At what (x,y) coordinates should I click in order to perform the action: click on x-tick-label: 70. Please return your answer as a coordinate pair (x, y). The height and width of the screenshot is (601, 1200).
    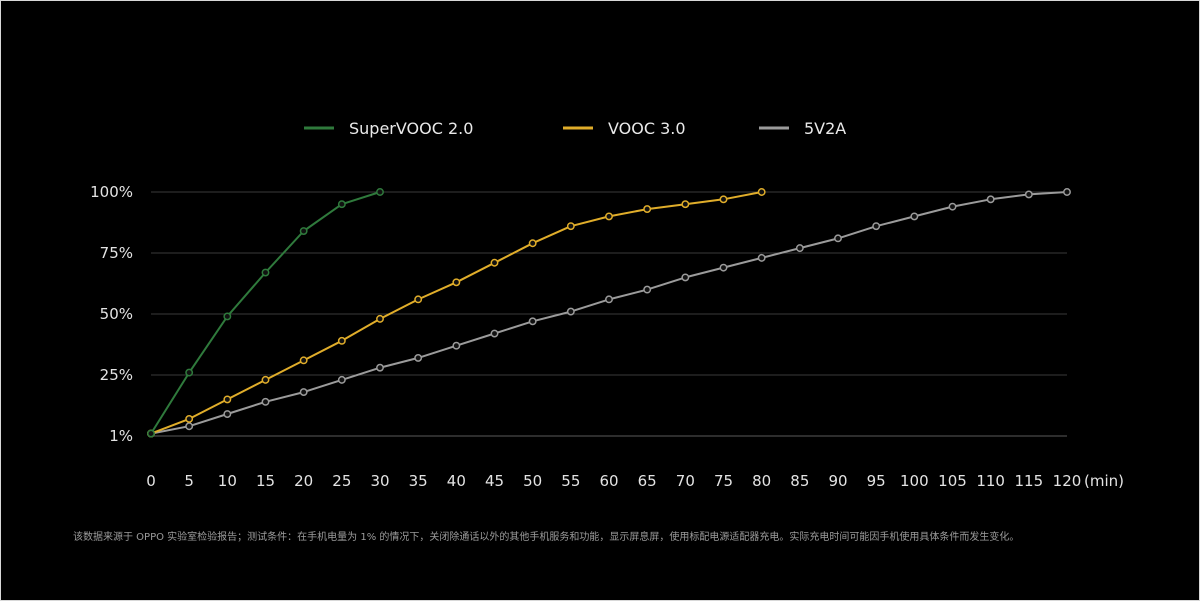
    Looking at the image, I should click on (685, 481).